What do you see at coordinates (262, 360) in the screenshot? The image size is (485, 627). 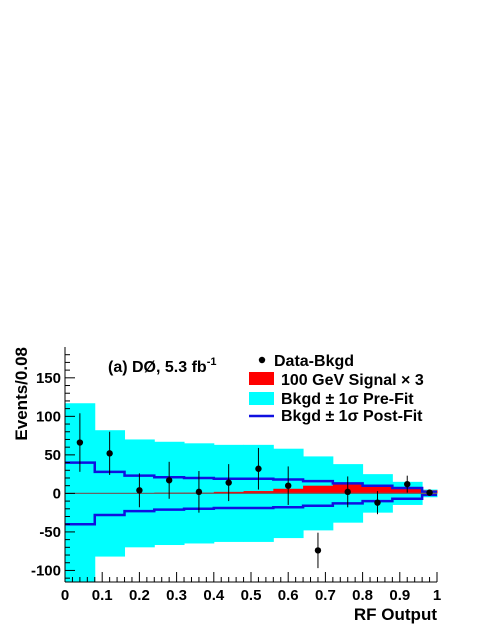 I see `legend-data-marker` at bounding box center [262, 360].